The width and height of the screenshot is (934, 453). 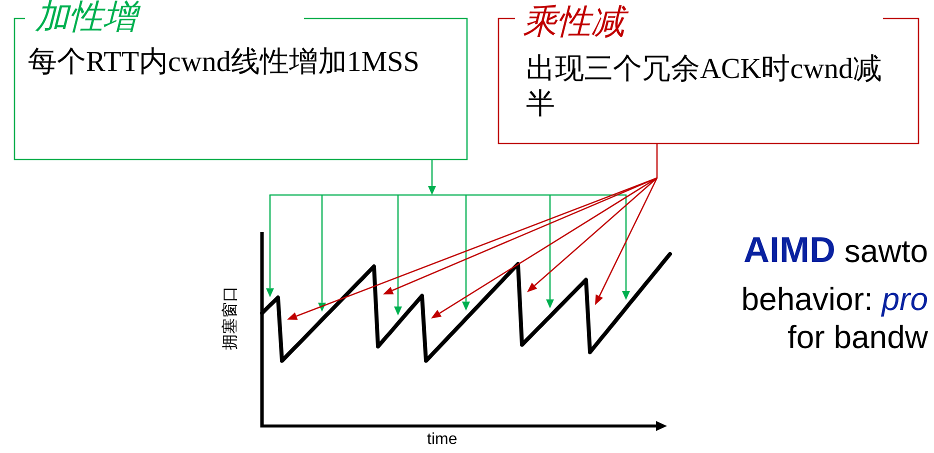 I want to click on x-axis-title: time, so click(x=442, y=439).